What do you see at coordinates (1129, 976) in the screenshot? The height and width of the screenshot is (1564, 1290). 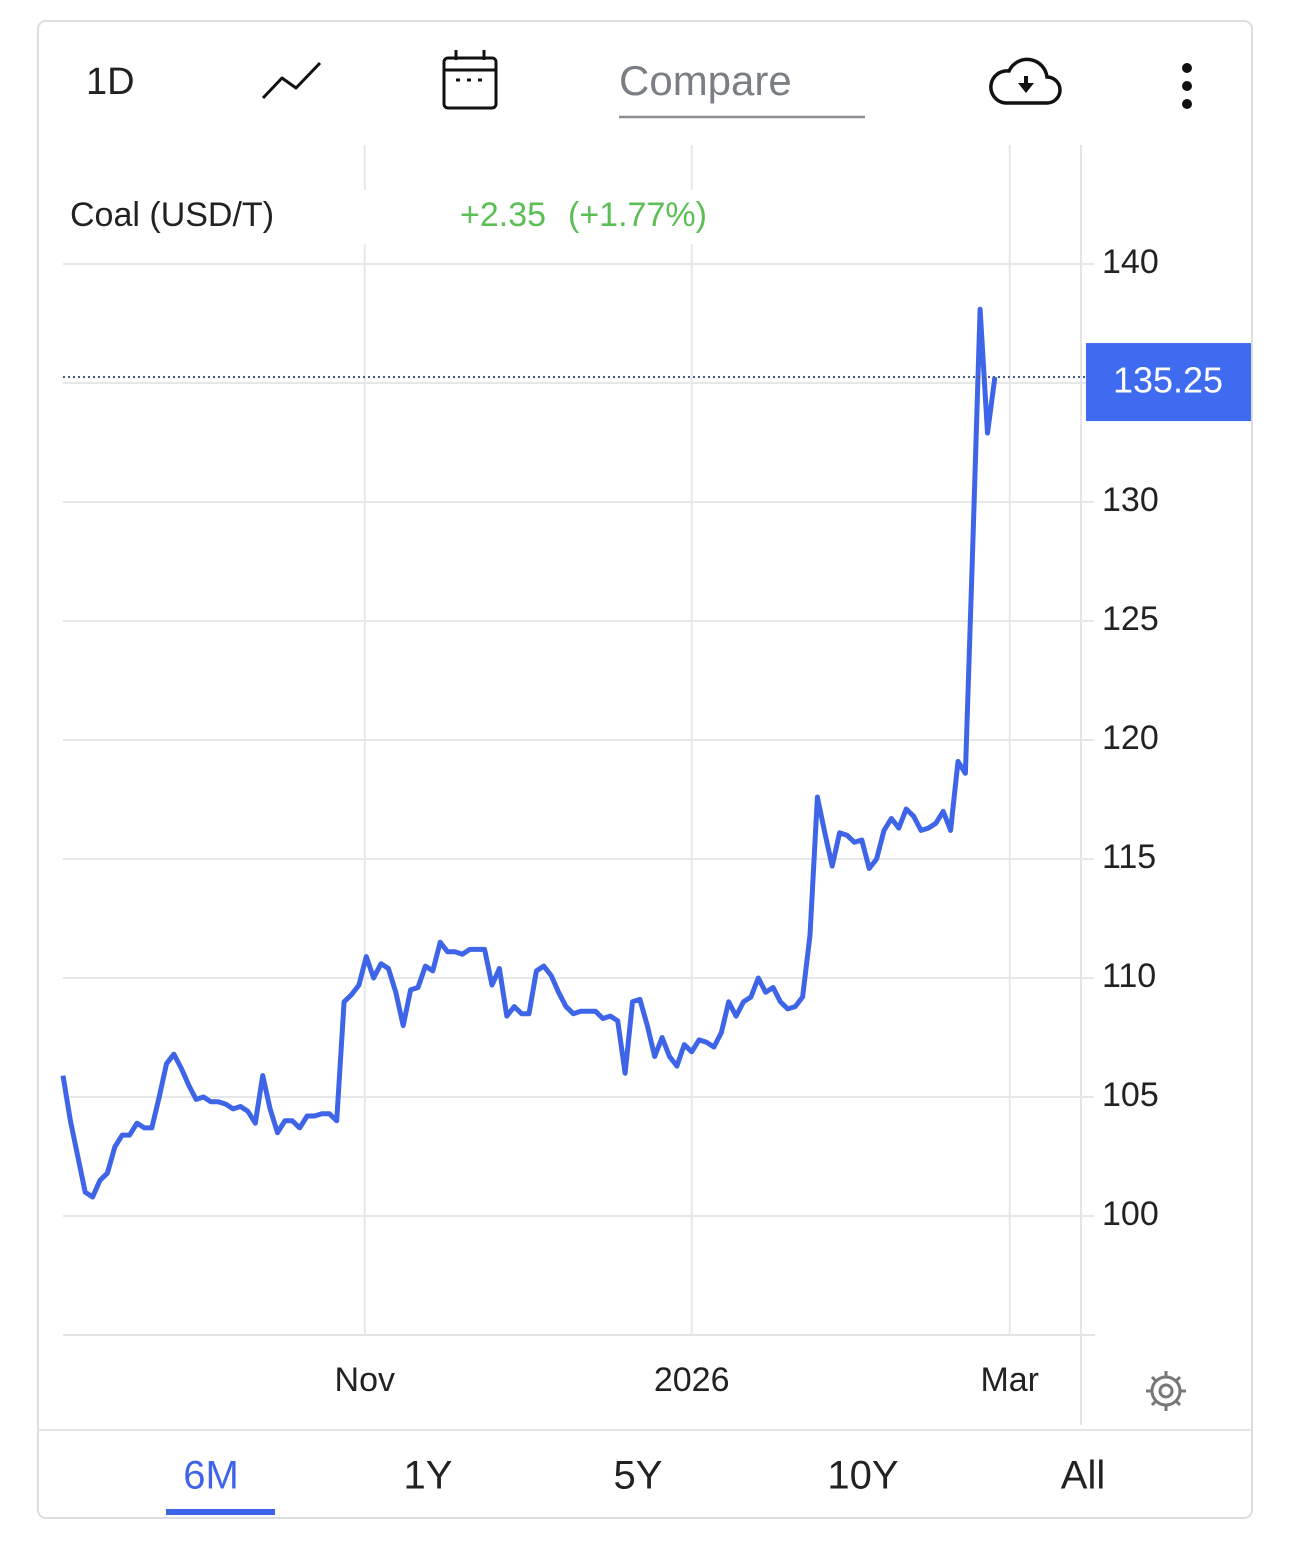 I see `y-tick-label: 110` at bounding box center [1129, 976].